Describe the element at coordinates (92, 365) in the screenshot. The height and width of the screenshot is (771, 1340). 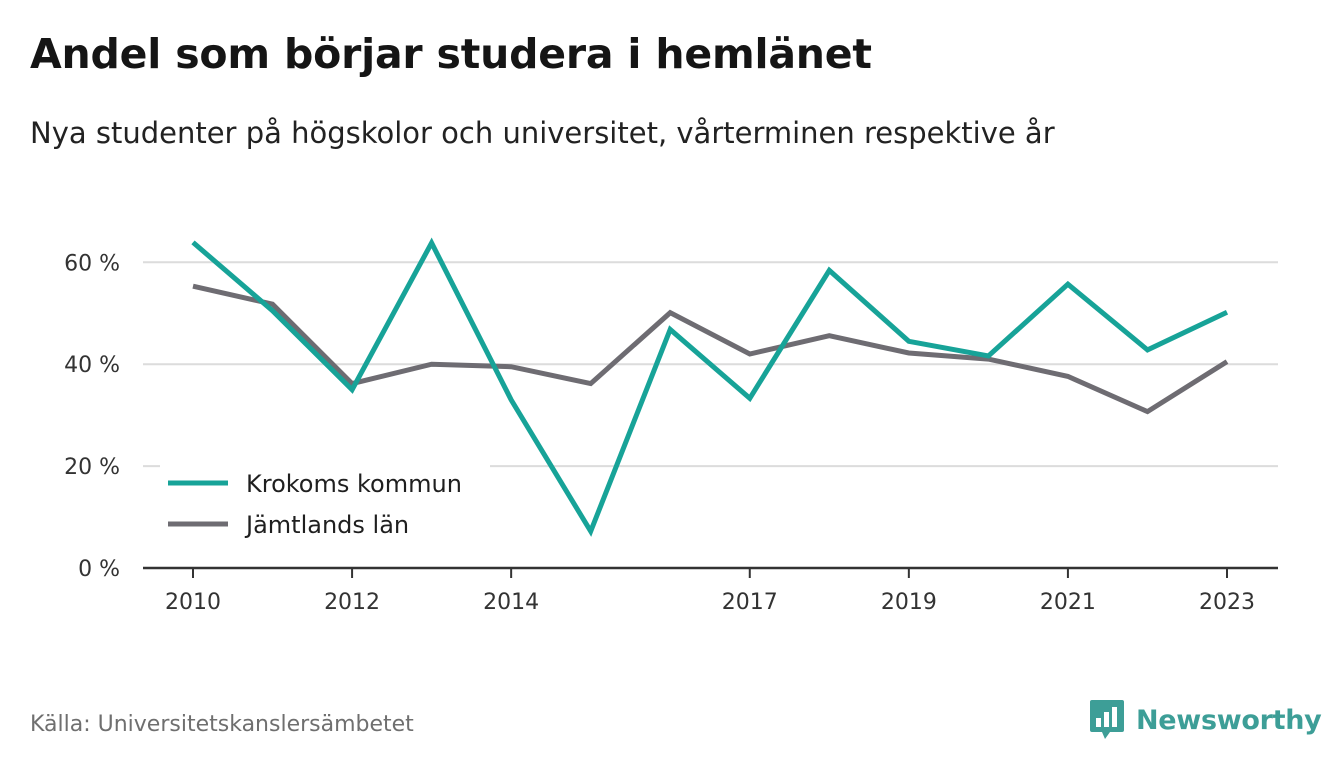
I see `y-tick-label: 40 %` at that location.